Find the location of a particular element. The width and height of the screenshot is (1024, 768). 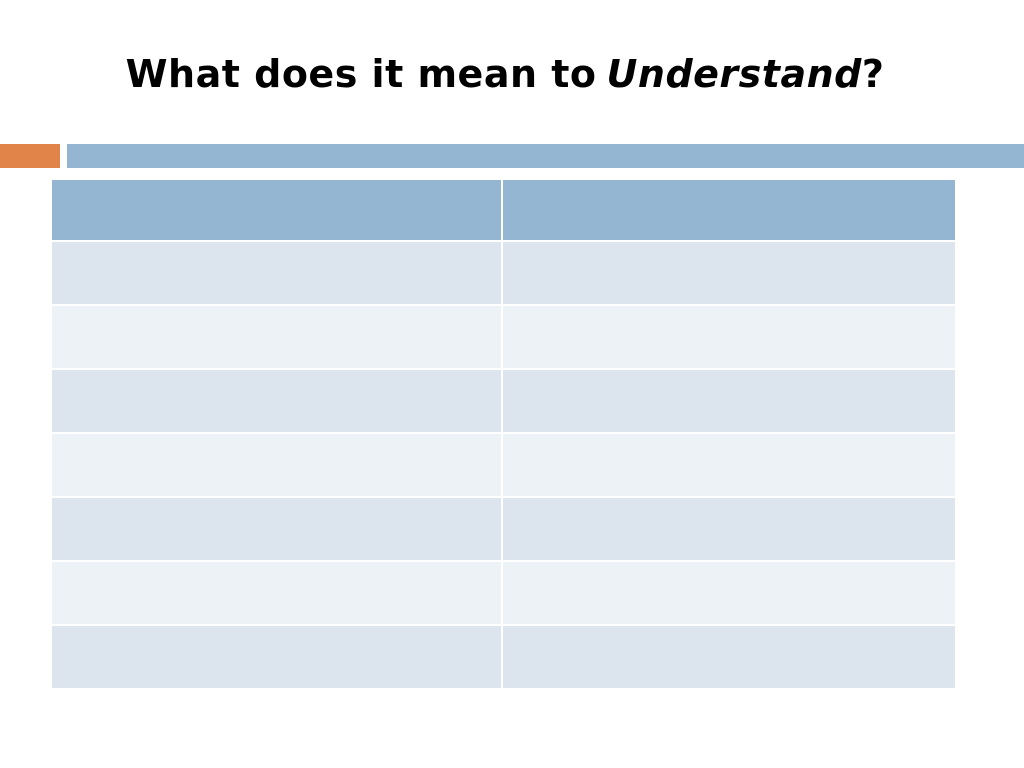

title-text: What does it mean to is located at coordinates (361, 74).